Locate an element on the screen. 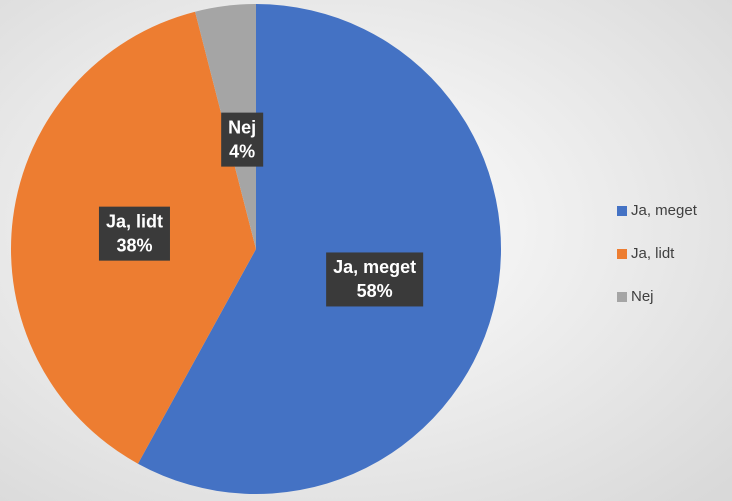 The image size is (732, 501). legend-label: Nej is located at coordinates (642, 296).